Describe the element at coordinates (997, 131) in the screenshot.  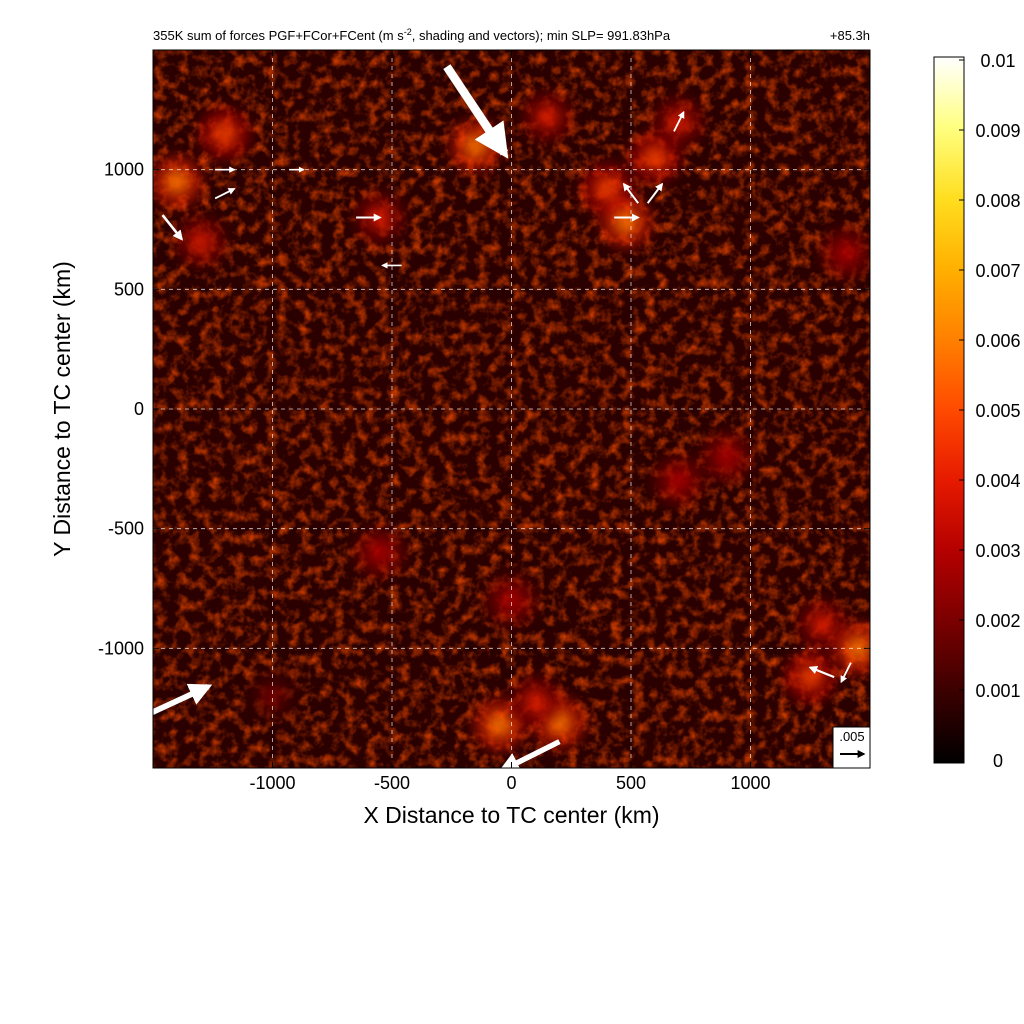
I see `colorbar-tick-label-9: 0.009` at that location.